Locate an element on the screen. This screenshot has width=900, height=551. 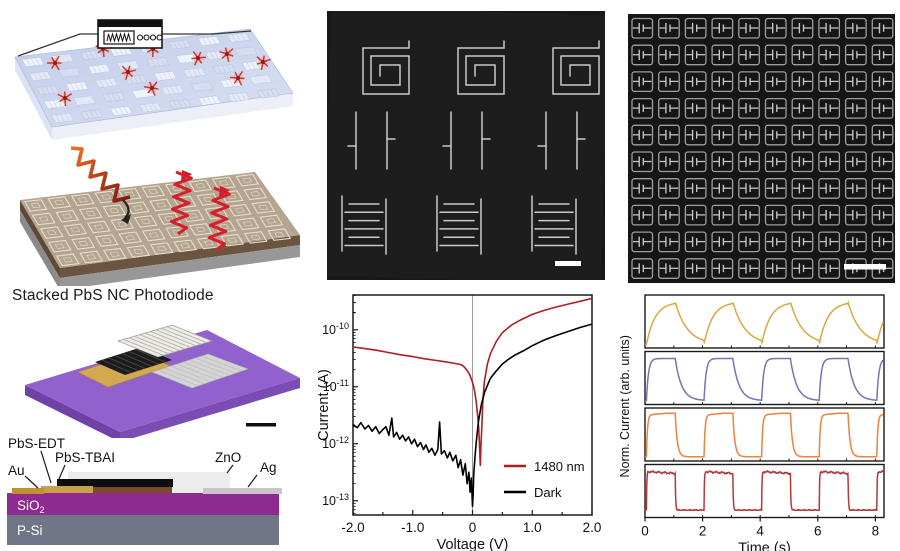
layer-au is located at coordinates (28, 491).